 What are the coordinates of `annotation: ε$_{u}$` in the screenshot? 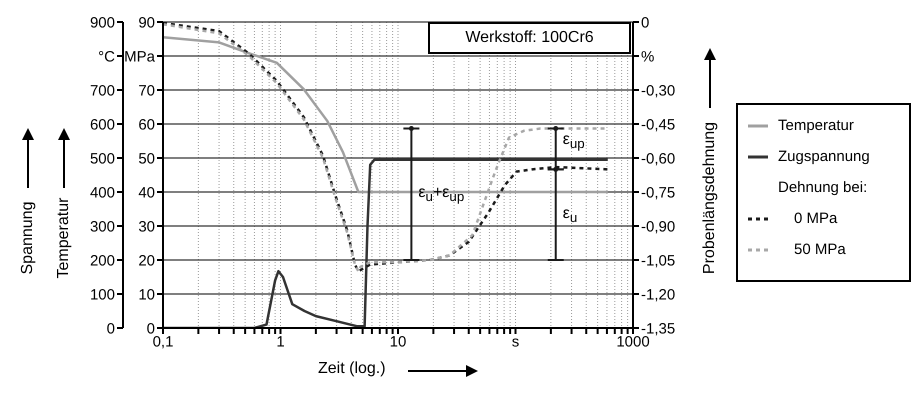 It's located at (570, 214).